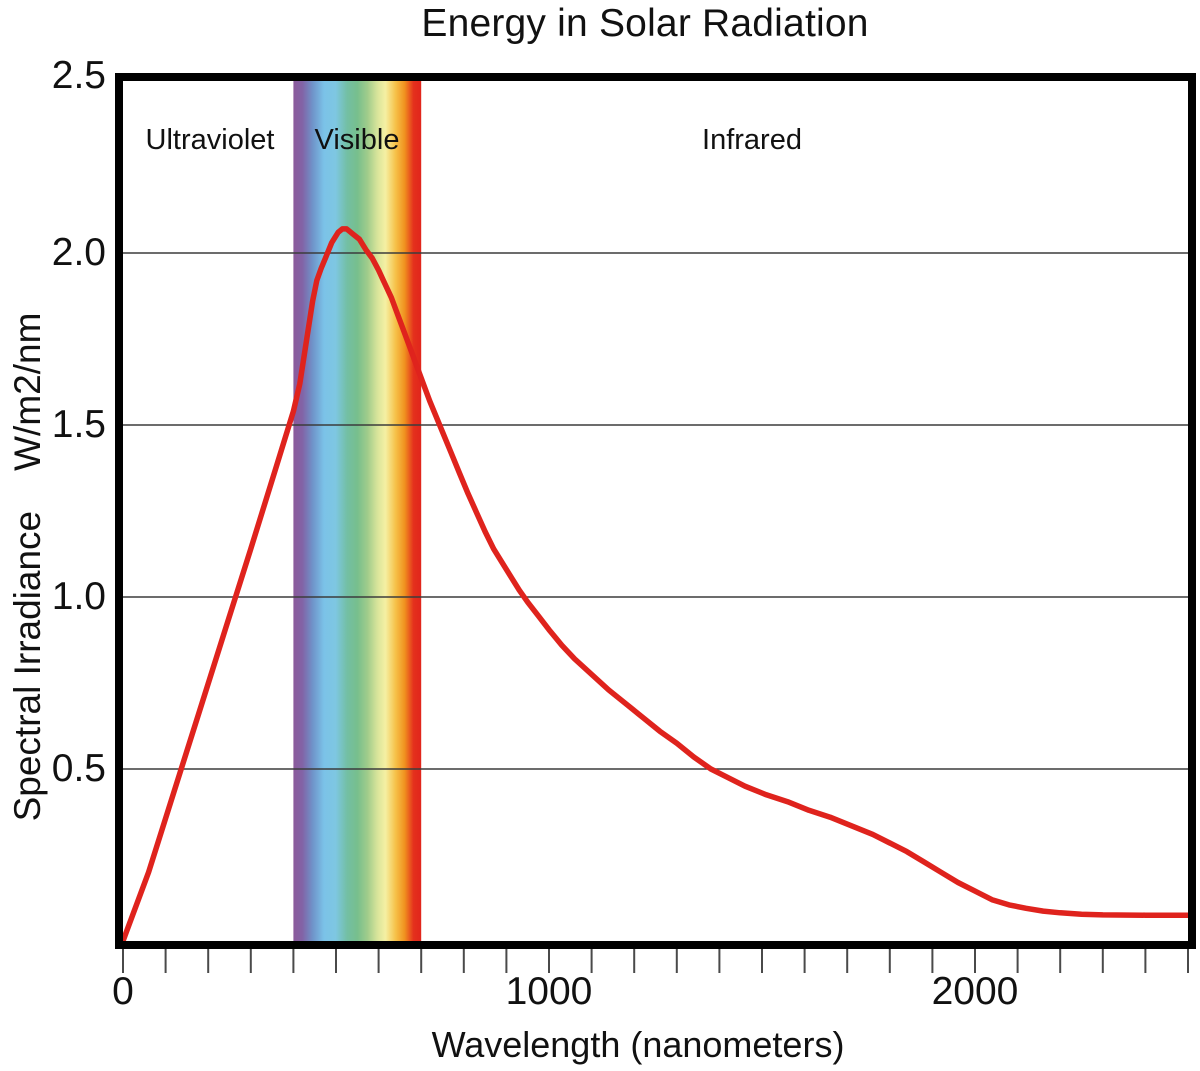  I want to click on x-axis-title: Wavelength (nanometers), so click(638, 1044).